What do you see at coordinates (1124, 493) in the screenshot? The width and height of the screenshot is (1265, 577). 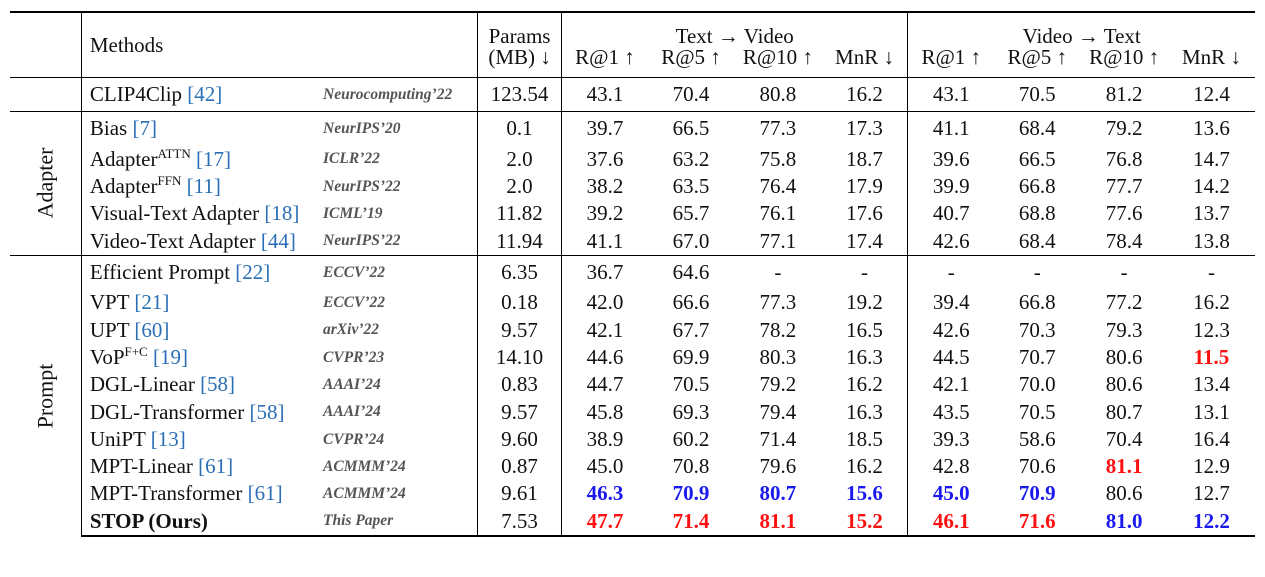 I see `metric-cell: 80.6` at bounding box center [1124, 493].